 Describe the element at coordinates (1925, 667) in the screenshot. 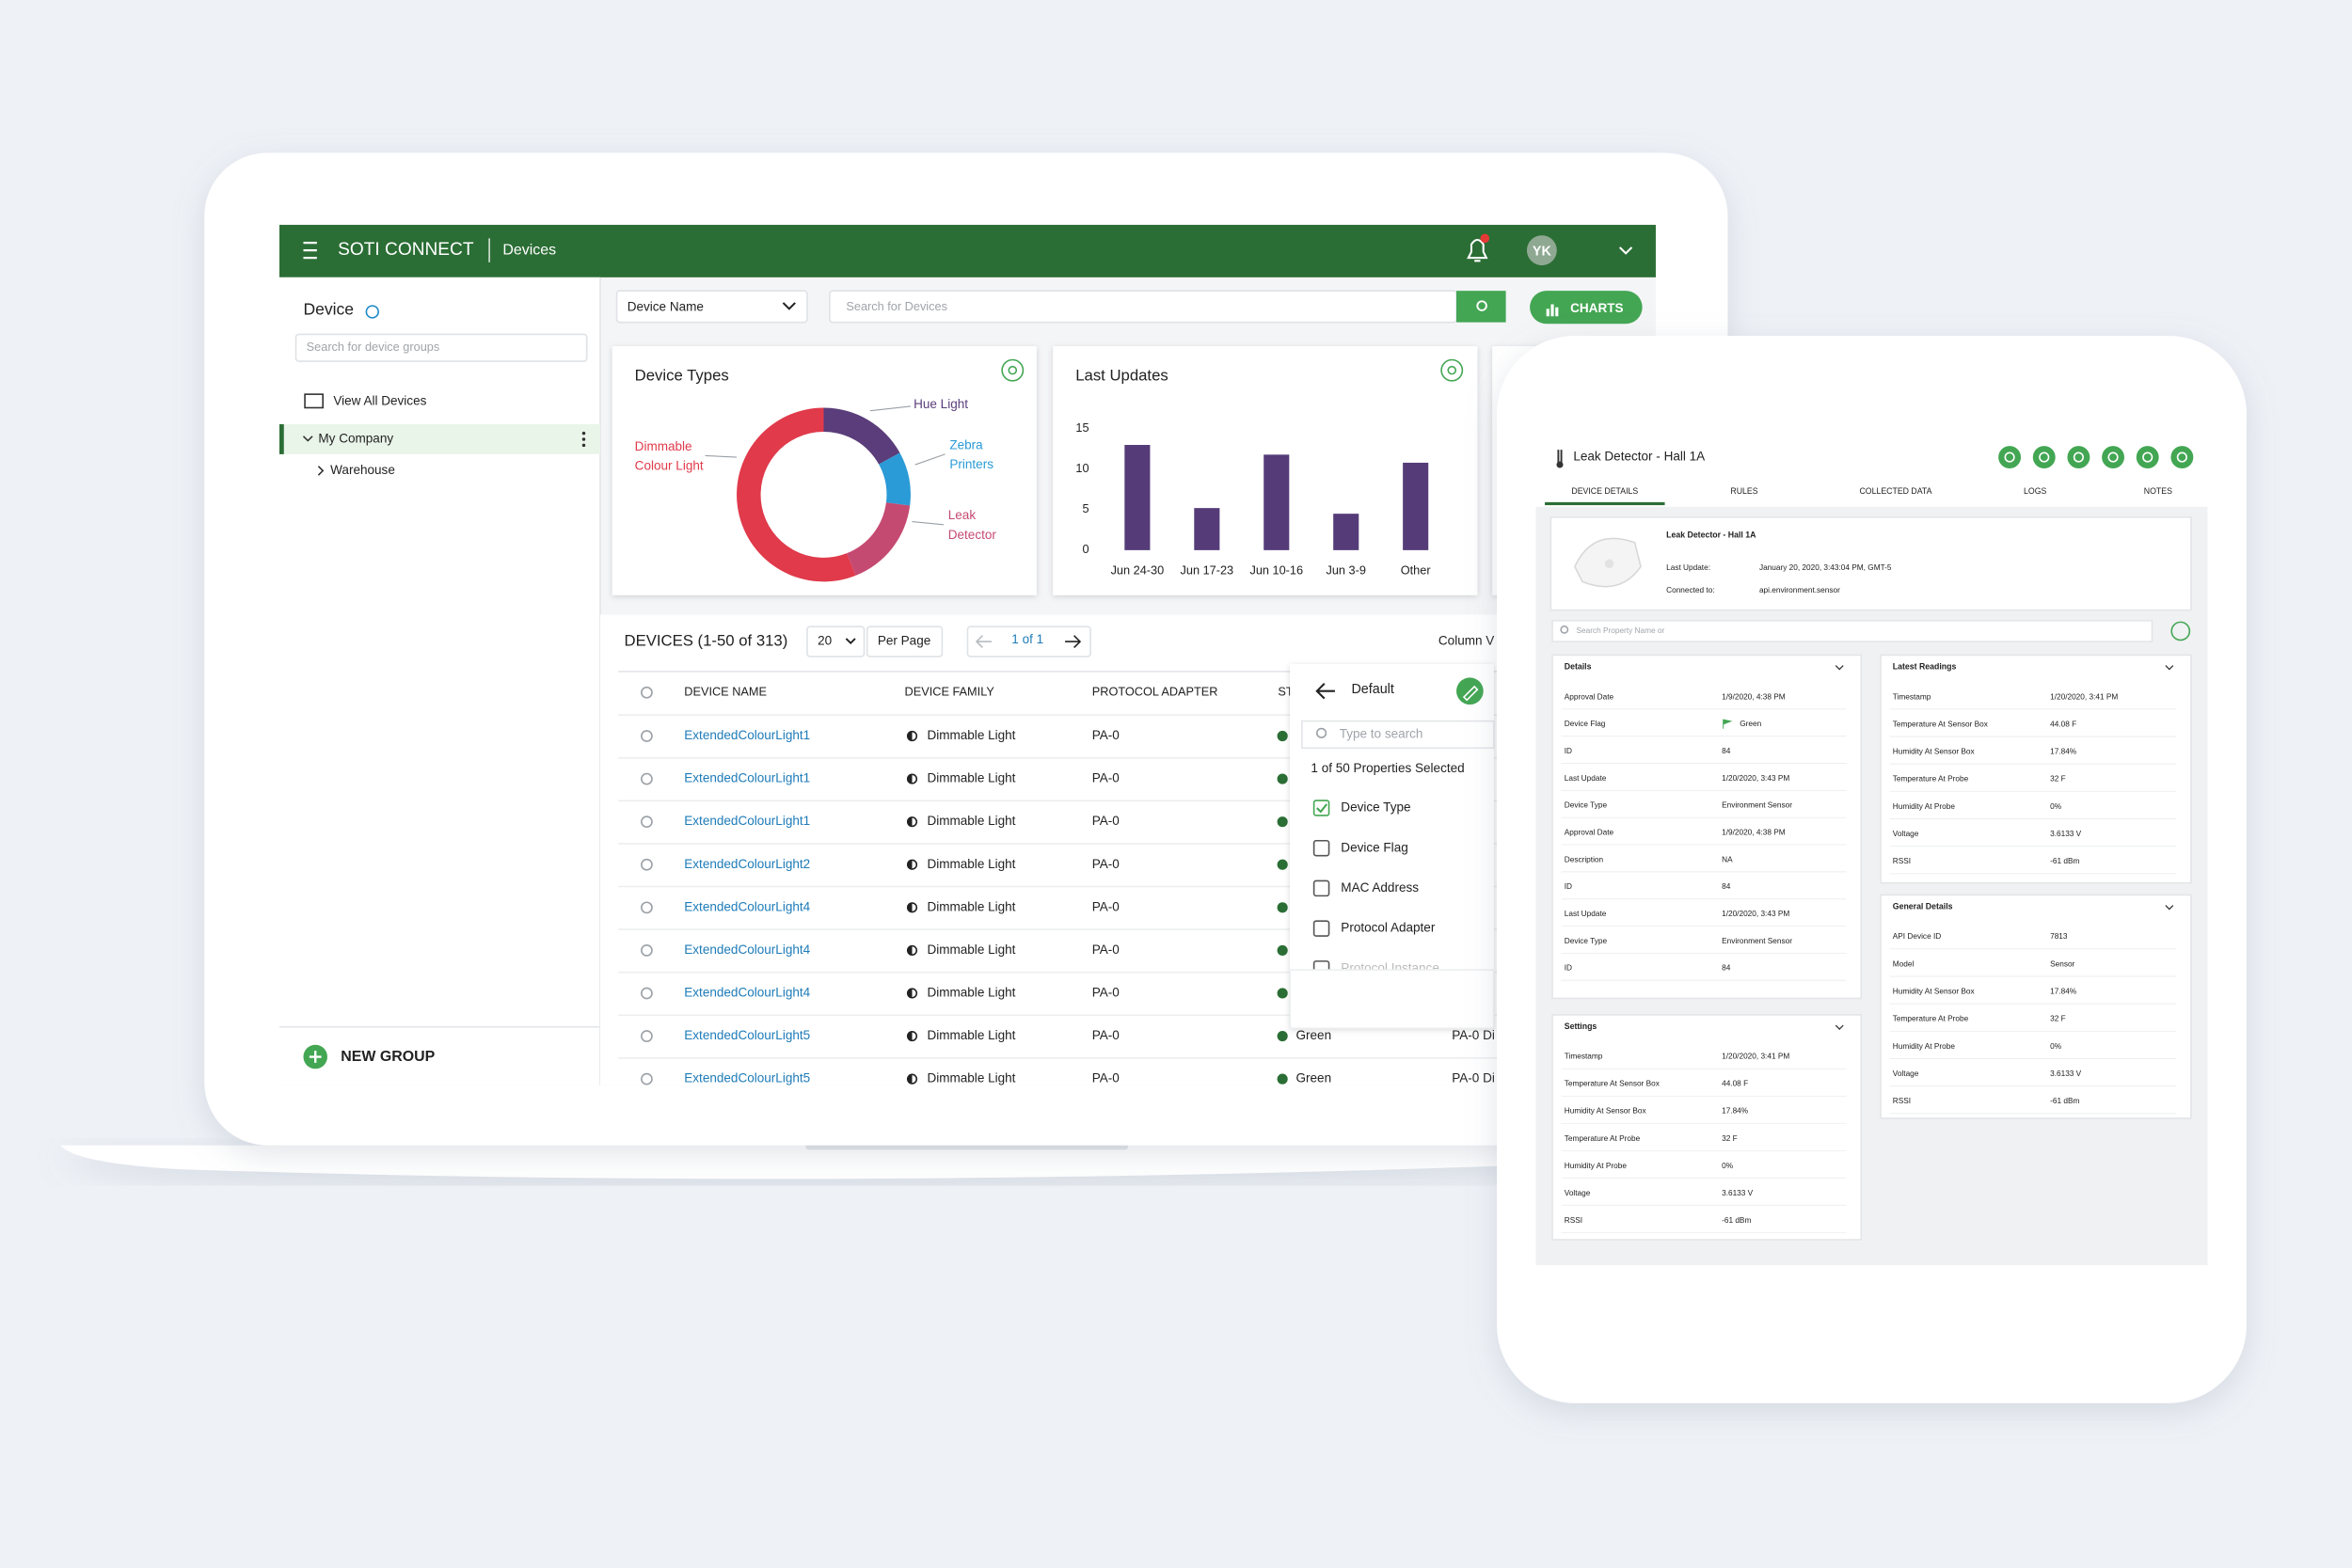

I see `panel-title: Latest Readings` at that location.